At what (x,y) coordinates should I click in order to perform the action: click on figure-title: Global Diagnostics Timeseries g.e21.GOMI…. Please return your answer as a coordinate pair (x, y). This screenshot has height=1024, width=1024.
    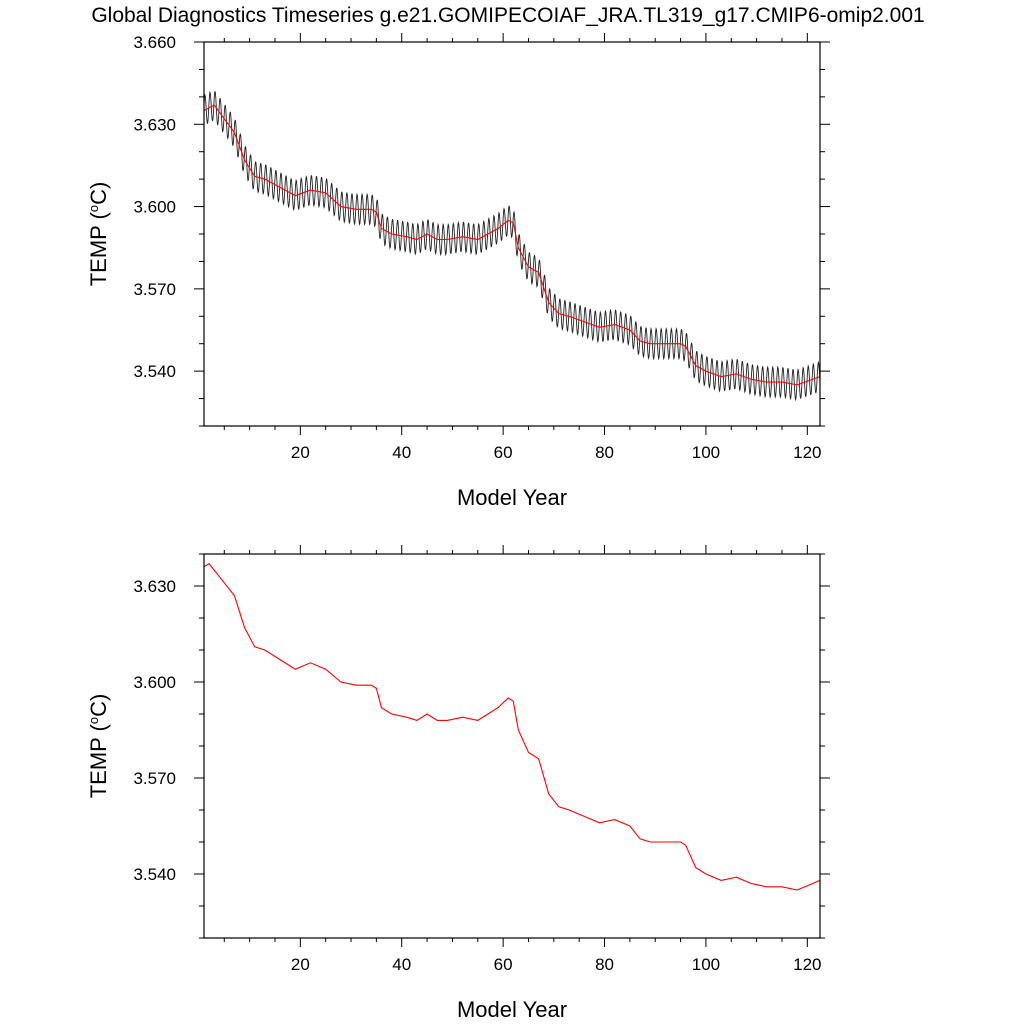
    Looking at the image, I should click on (507, 15).